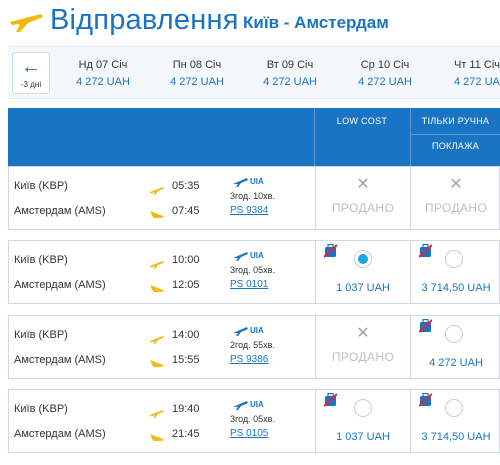 The height and width of the screenshot is (465, 500). What do you see at coordinates (455, 347) in the screenshot?
I see `hand-luggage-fare-cell: 4 272 UAH` at bounding box center [455, 347].